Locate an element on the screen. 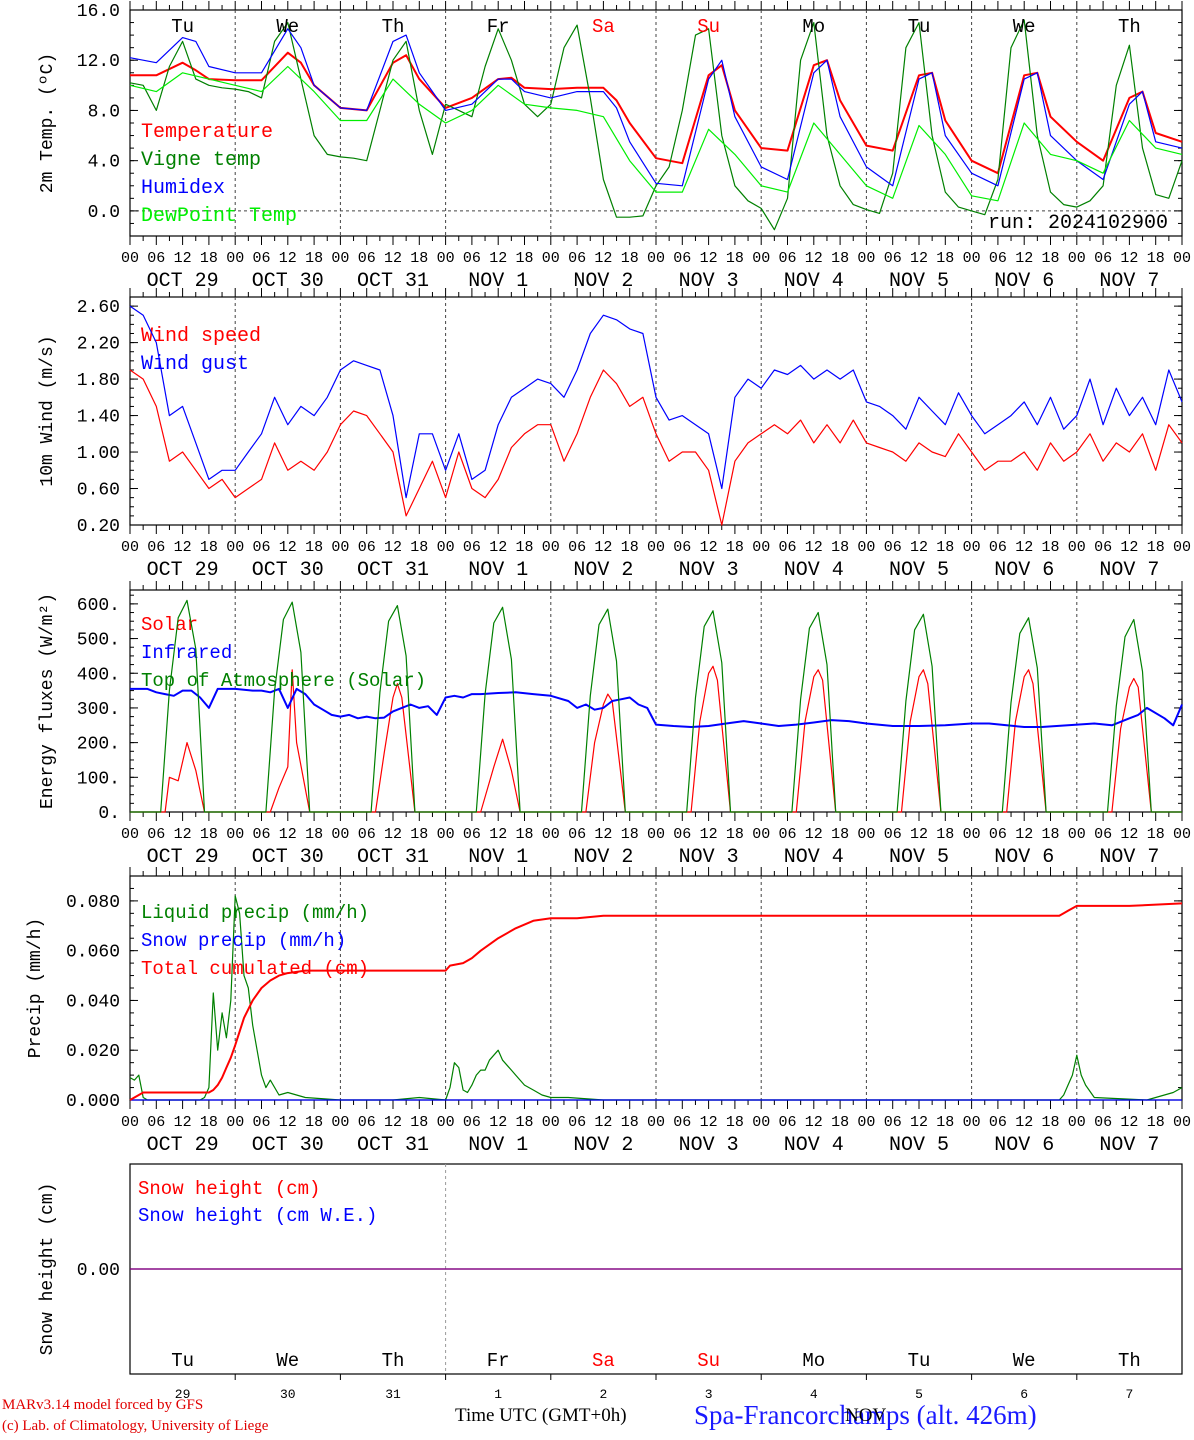  x-day-label: OCT 31 is located at coordinates (393, 1145).